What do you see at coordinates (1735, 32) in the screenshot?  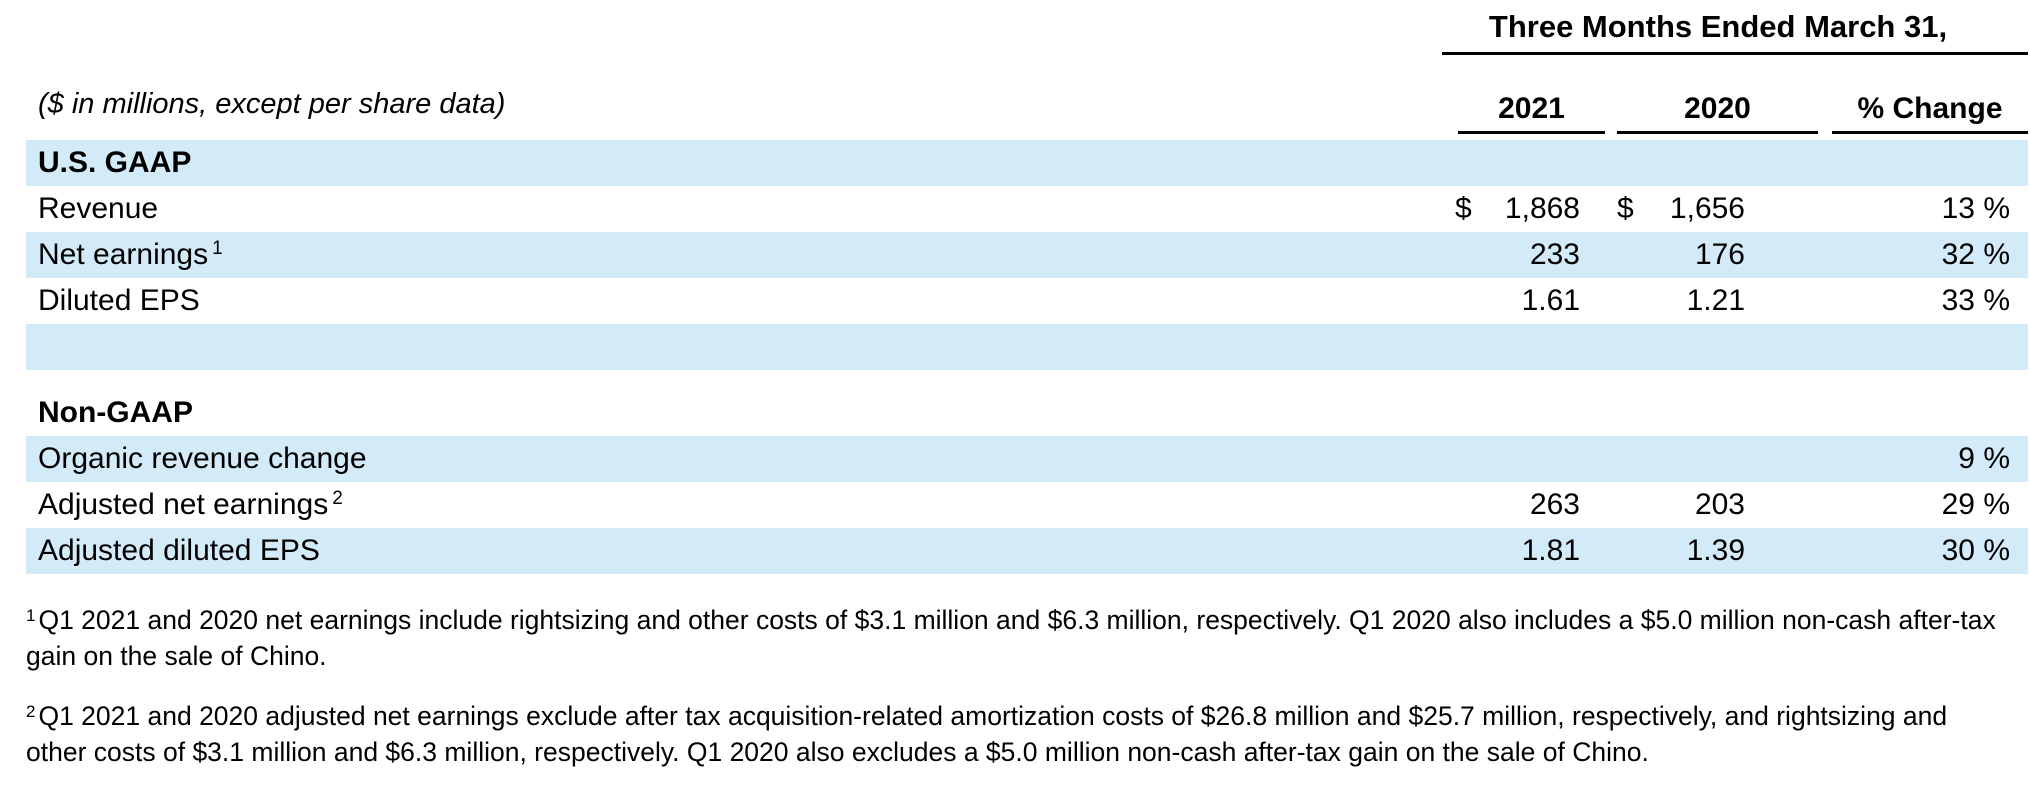 I see `period-header: Three Months Ended March 31,` at bounding box center [1735, 32].